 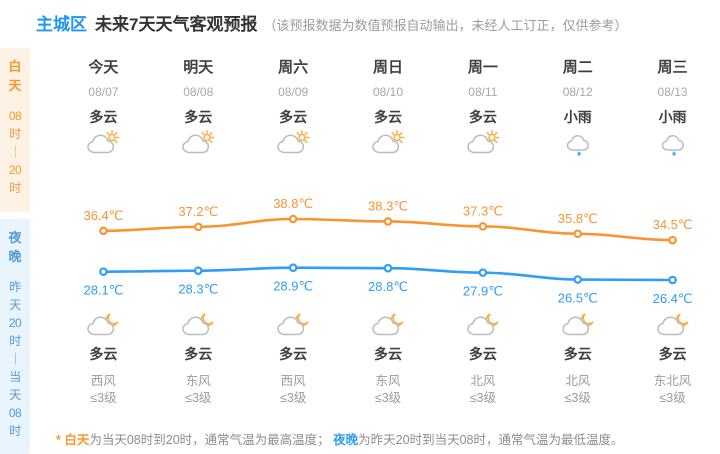 What do you see at coordinates (61, 24) in the screenshot?
I see `region-selector: 主城区` at bounding box center [61, 24].